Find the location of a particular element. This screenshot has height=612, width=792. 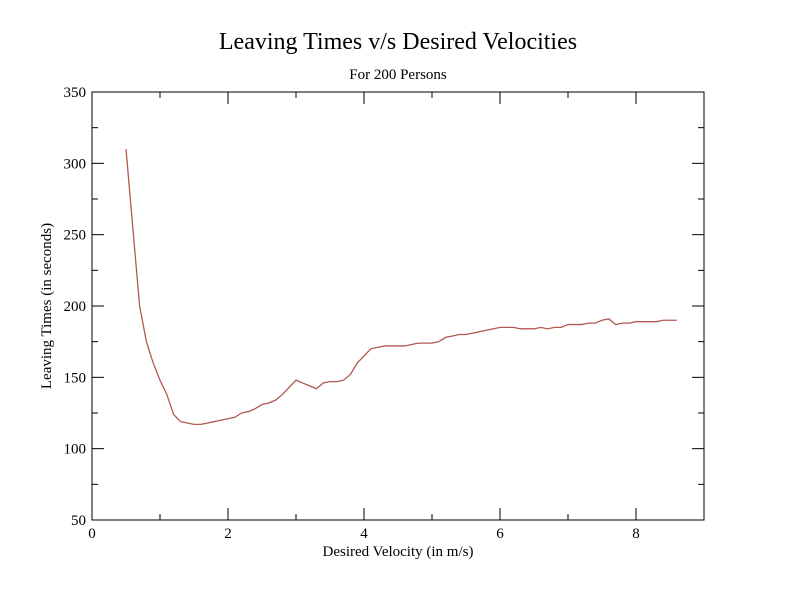

x-tick-label: 4 is located at coordinates (364, 534).